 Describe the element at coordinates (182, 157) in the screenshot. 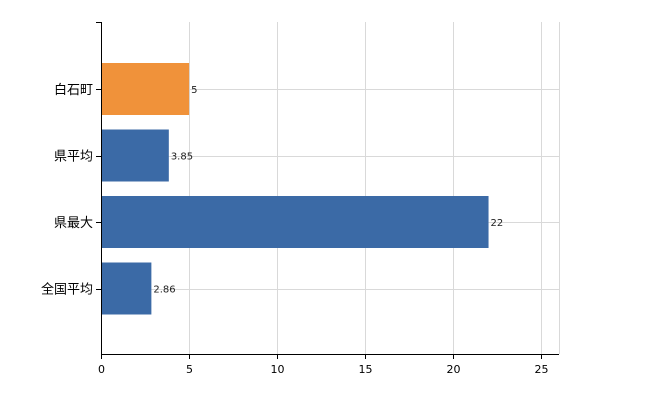

I see `data-label-1: 3.85` at that location.